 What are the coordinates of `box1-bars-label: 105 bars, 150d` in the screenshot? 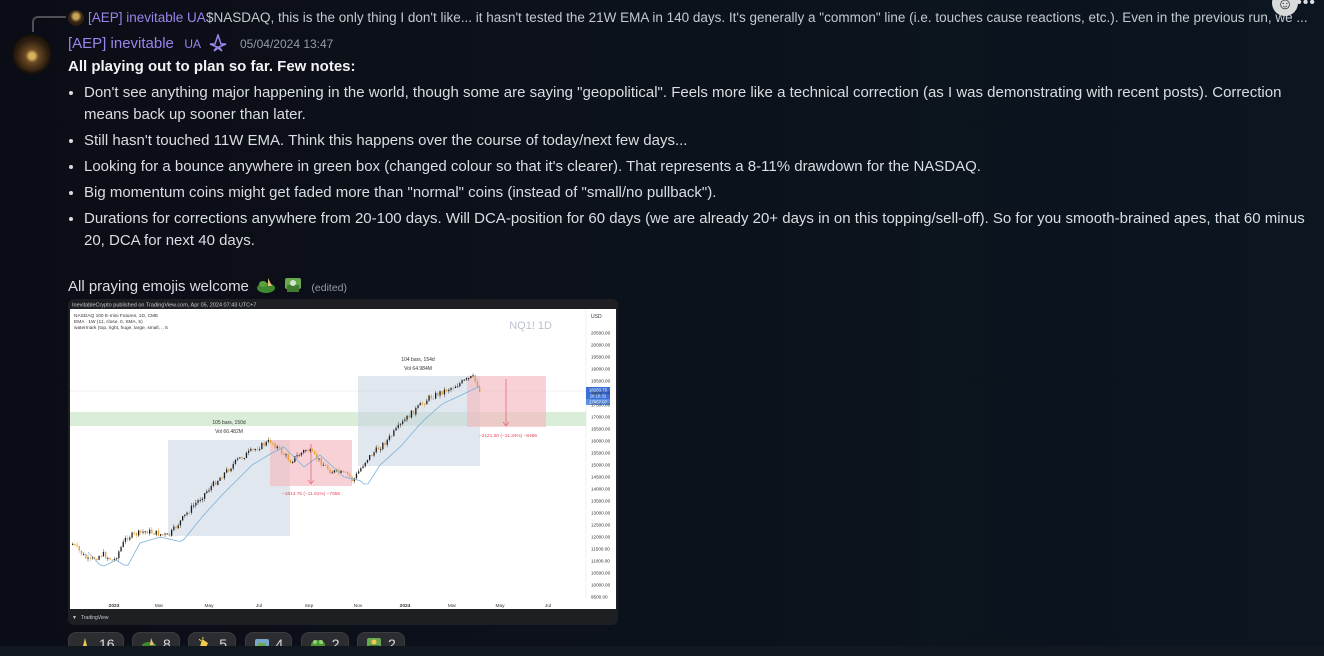 It's located at (229, 423).